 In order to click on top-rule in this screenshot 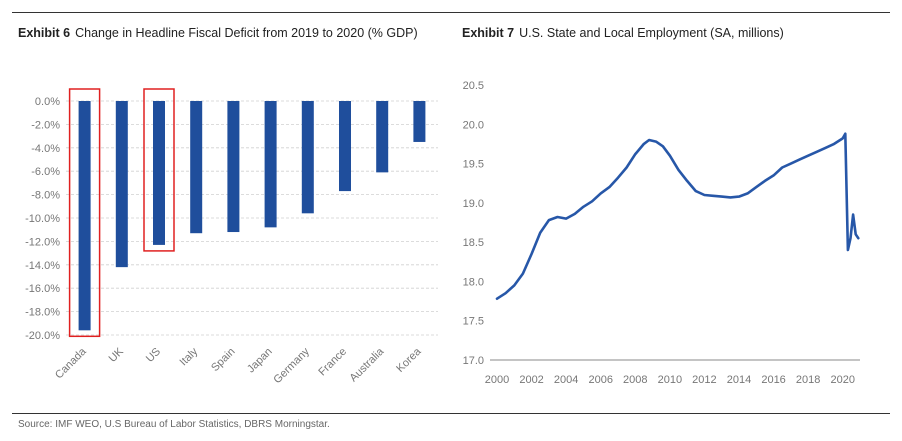, I will do `click(451, 12)`.